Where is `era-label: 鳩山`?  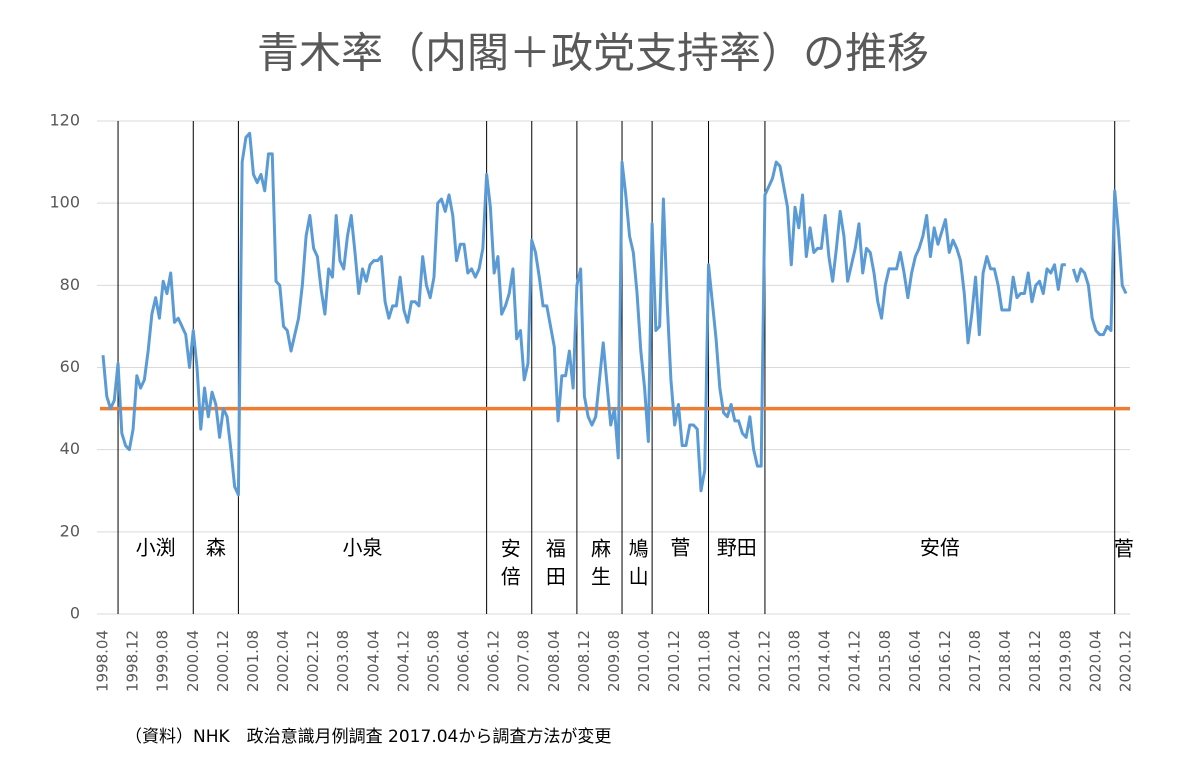 era-label: 鳩山 is located at coordinates (637, 566).